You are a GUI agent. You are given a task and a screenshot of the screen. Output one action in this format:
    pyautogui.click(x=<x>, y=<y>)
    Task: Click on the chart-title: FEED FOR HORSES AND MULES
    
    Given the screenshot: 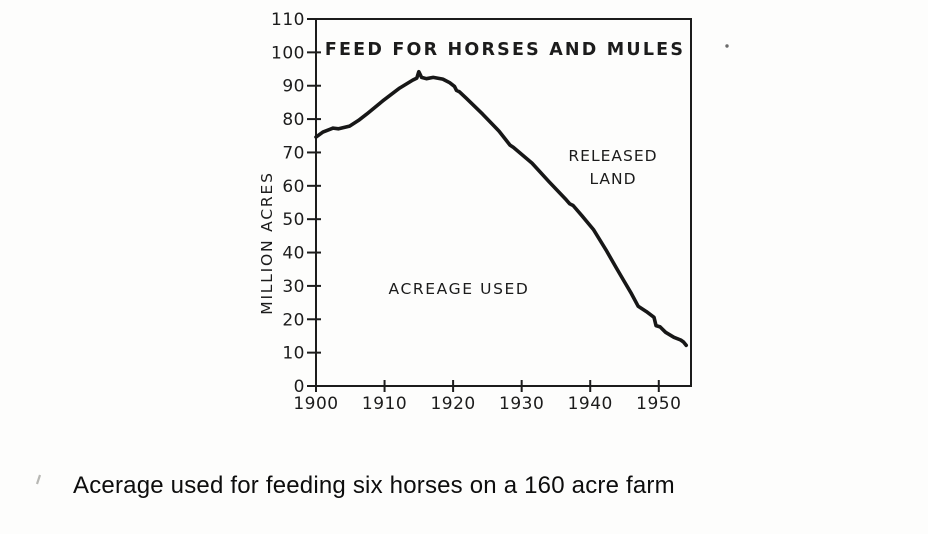 What is the action you would take?
    pyautogui.click(x=505, y=50)
    